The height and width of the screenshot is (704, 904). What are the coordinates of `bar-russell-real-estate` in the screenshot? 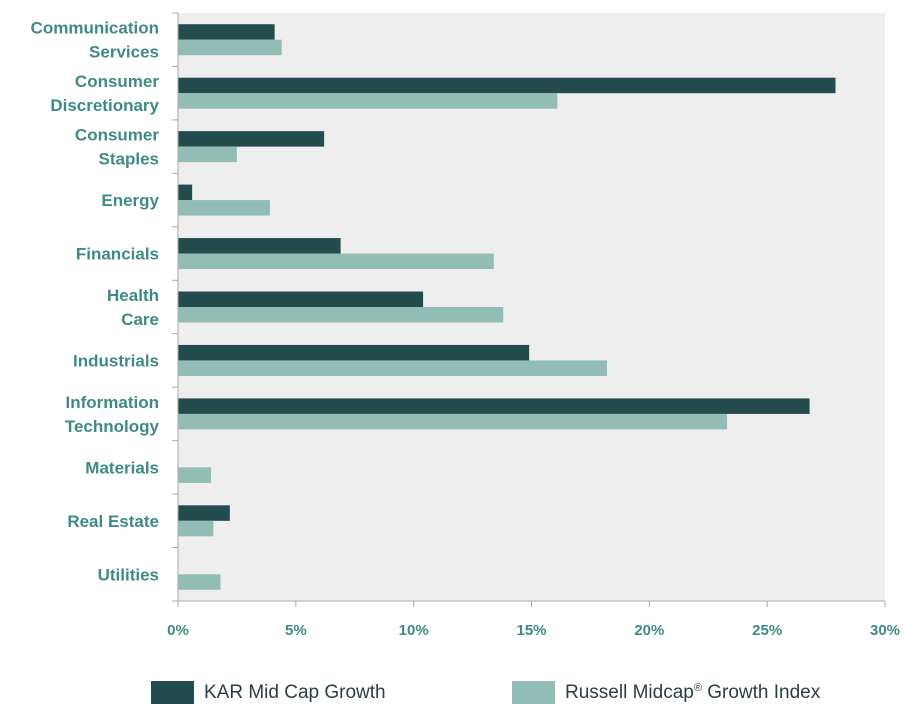 It's located at (196, 528).